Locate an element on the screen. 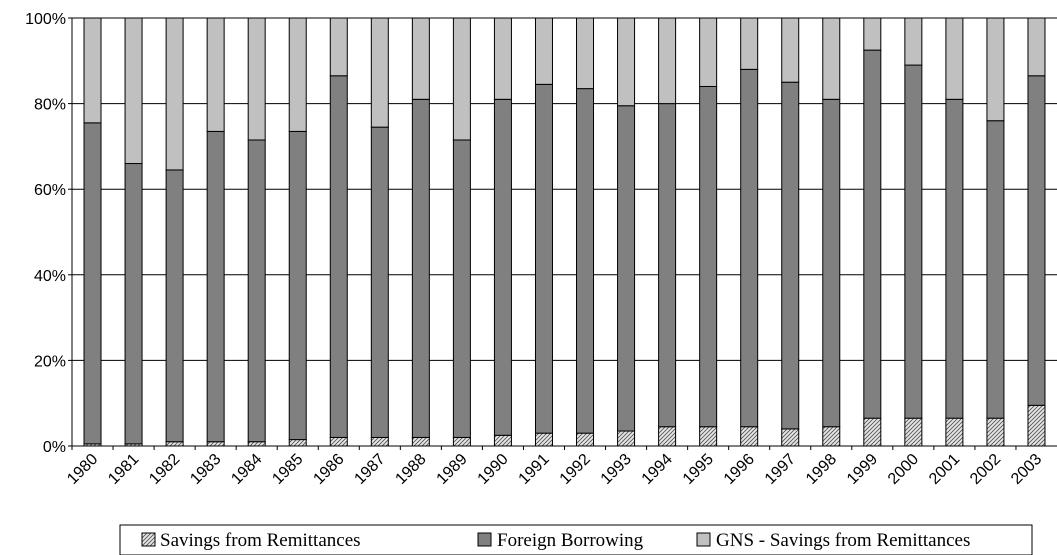  x-tick-label: 2000 is located at coordinates (903, 469).